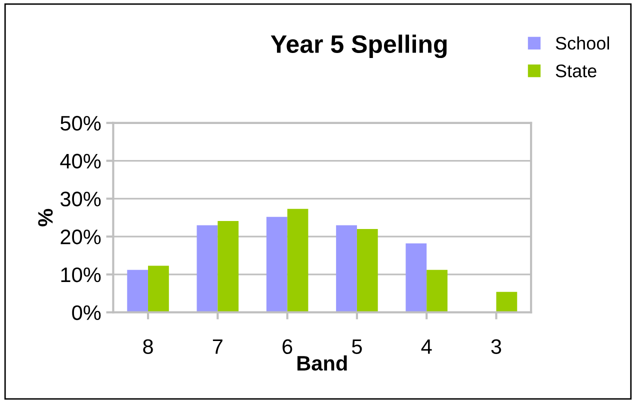  I want to click on y-tick-label: 50%, so click(80, 123).